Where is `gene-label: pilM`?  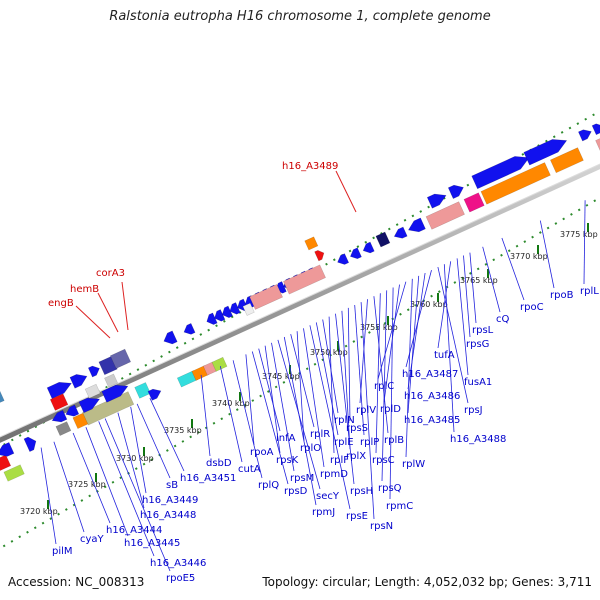 gene-label: pilM is located at coordinates (62, 551).